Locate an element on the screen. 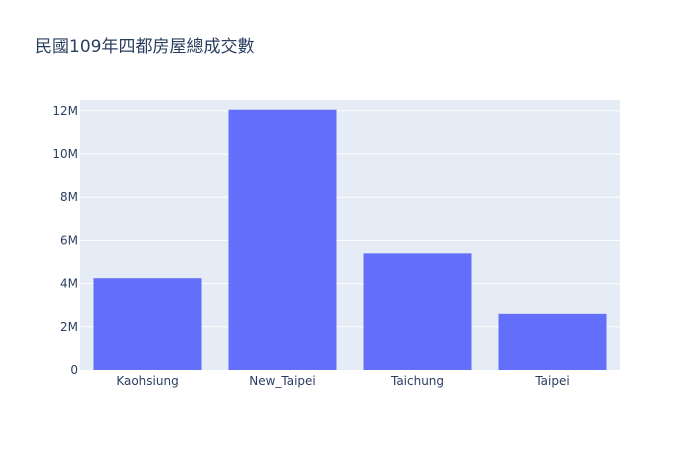  x-tick-label: Taipei is located at coordinates (551, 381).